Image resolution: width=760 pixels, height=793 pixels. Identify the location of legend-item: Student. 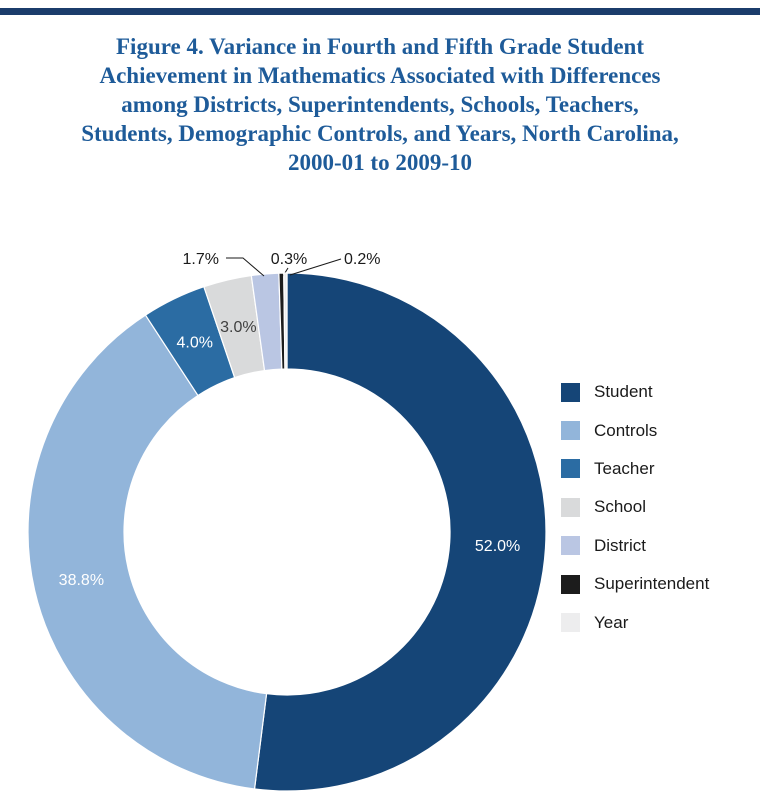
(635, 392).